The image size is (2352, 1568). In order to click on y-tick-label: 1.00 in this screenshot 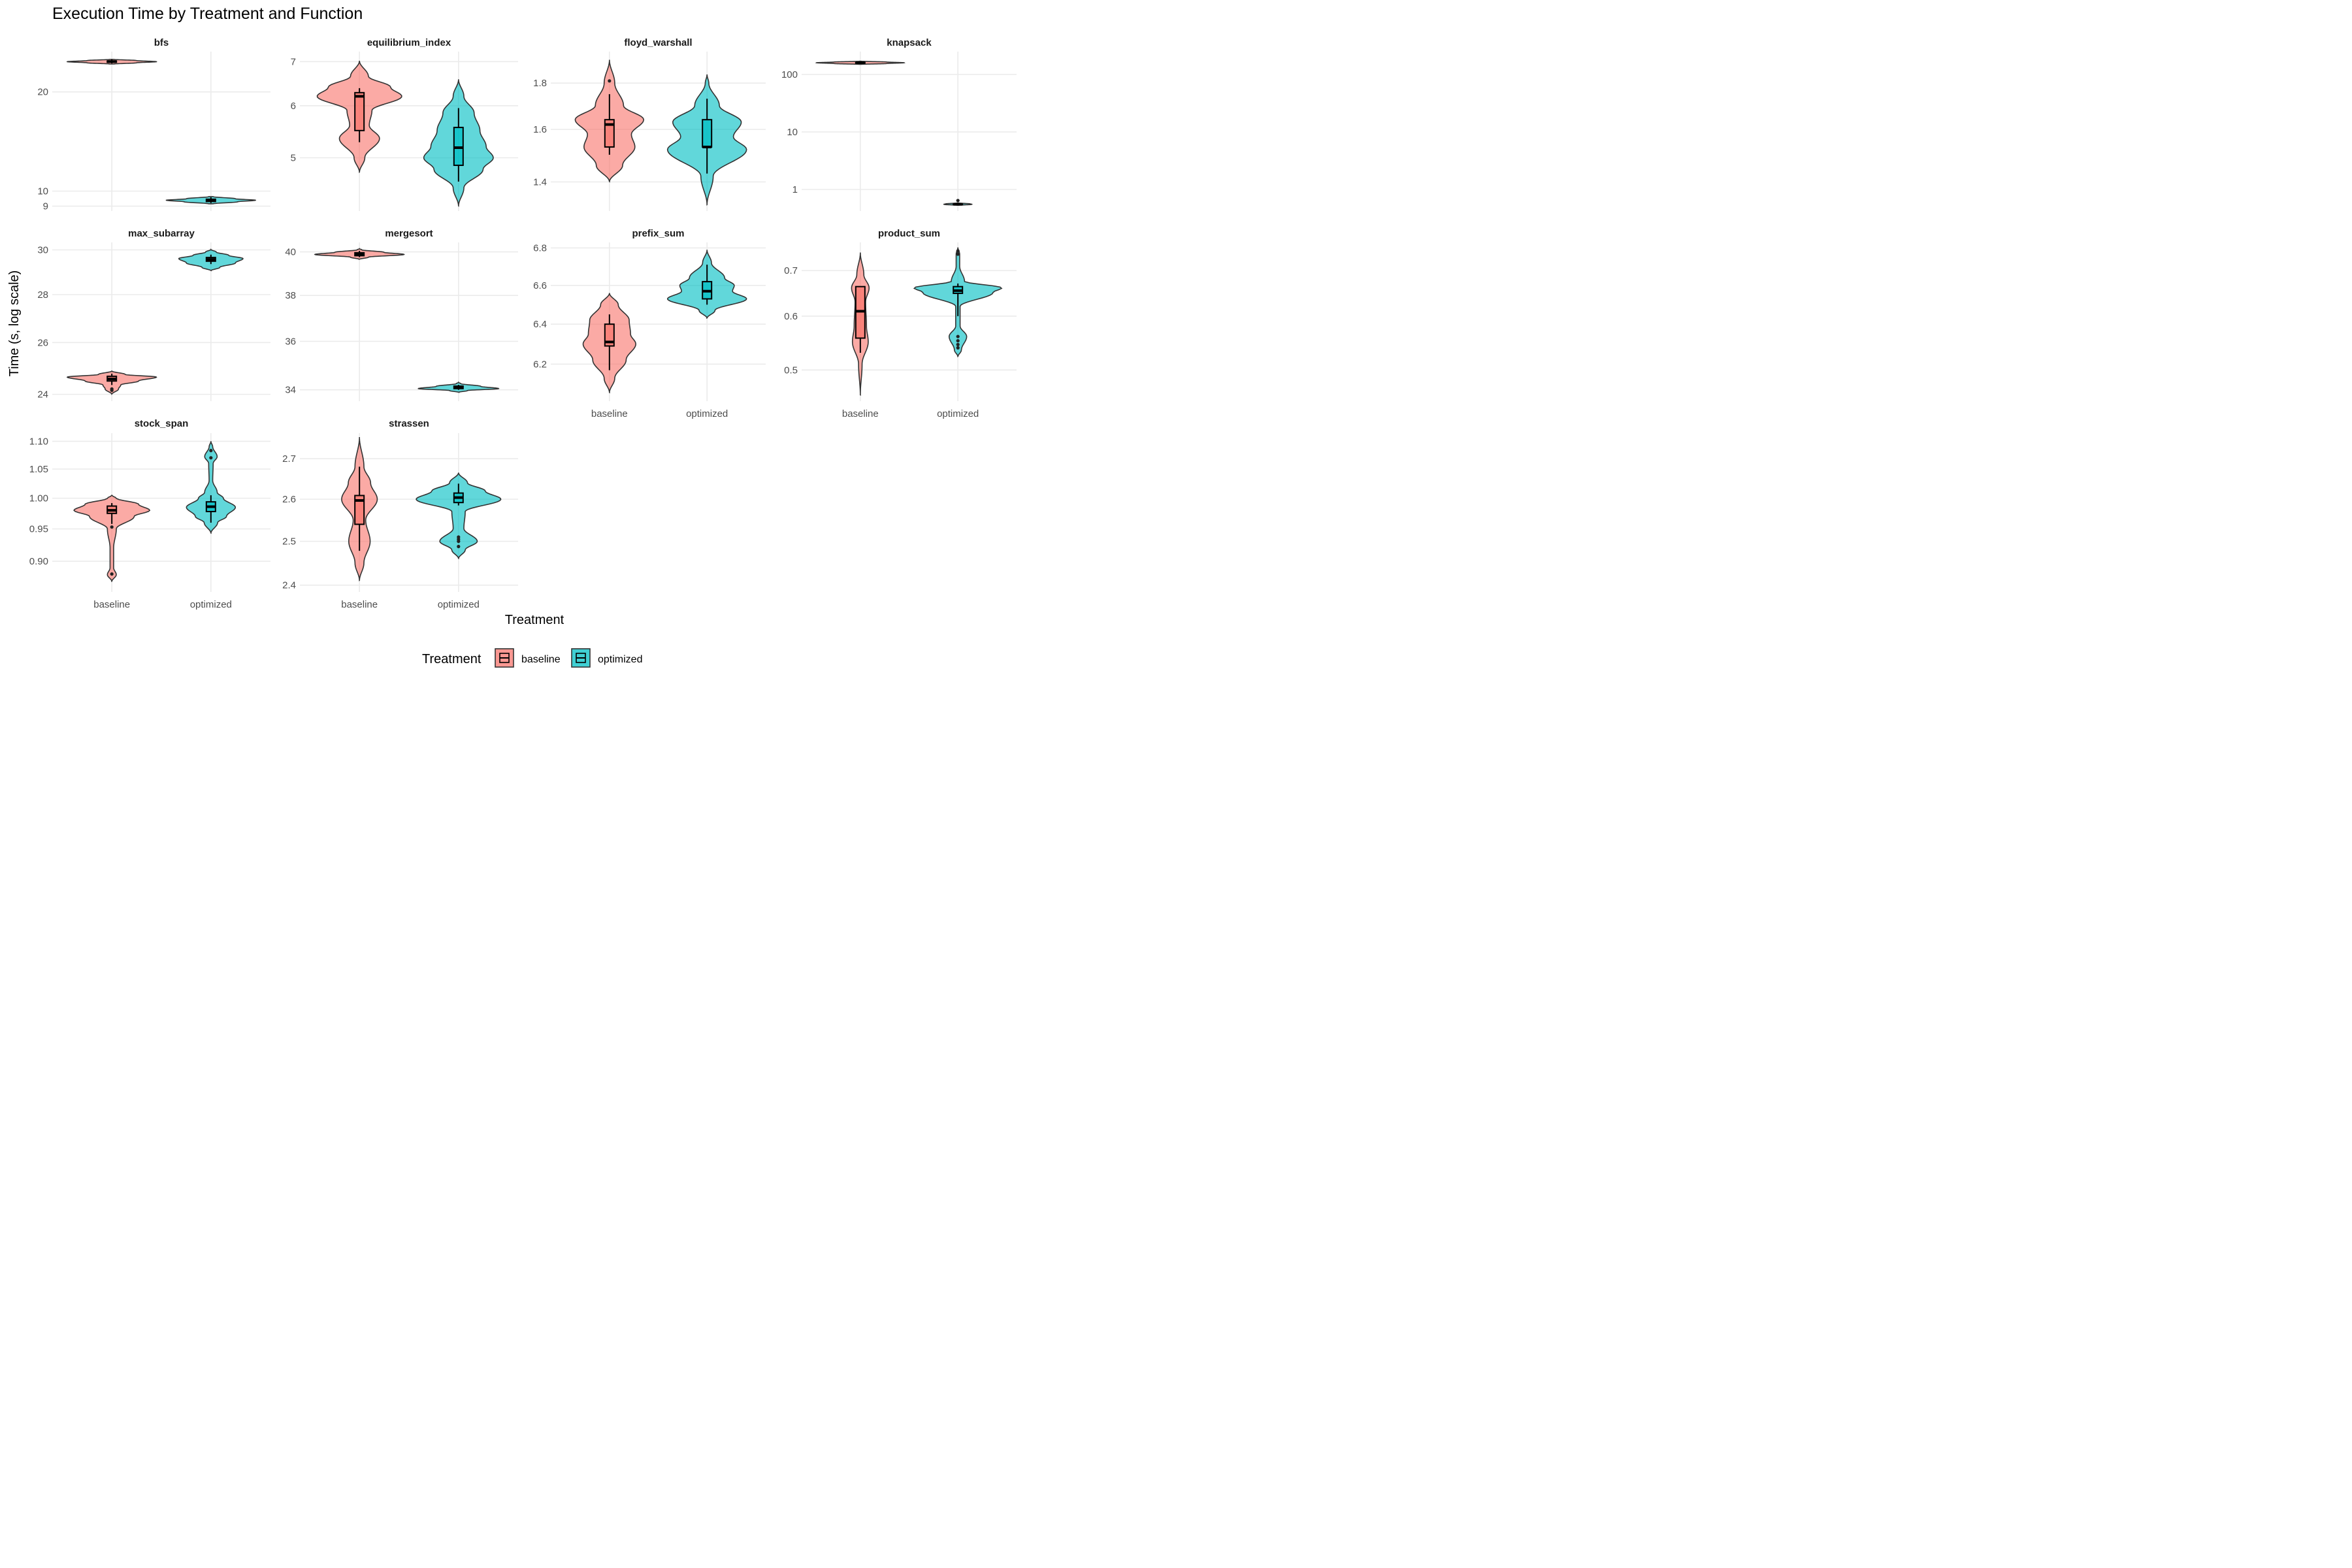, I will do `click(38, 498)`.